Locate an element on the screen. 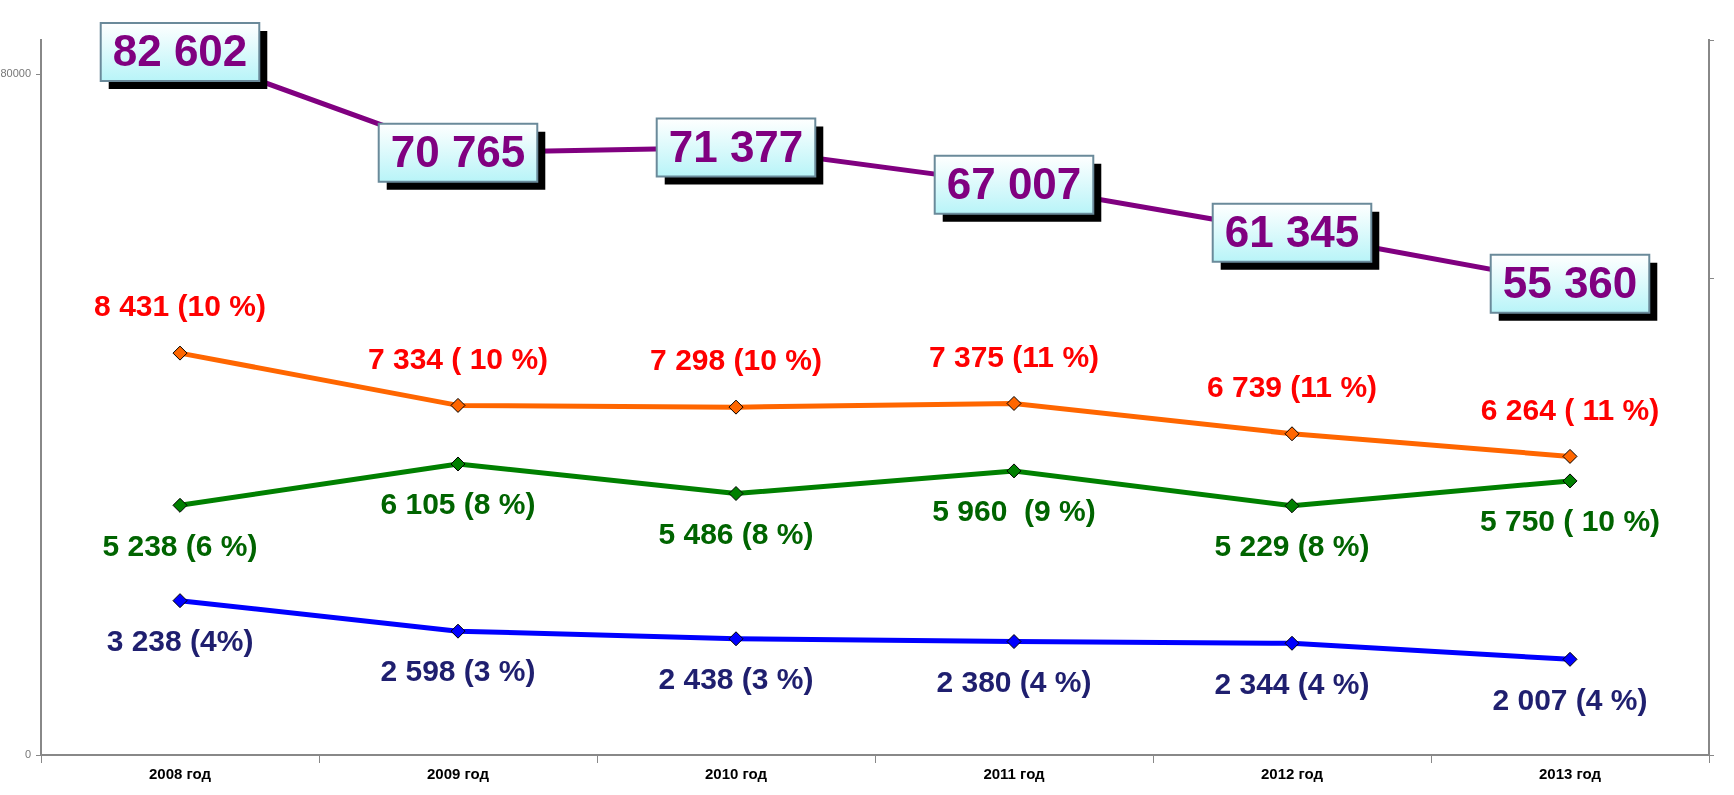  data-label: 5 238 (6 %) is located at coordinates (180, 545).